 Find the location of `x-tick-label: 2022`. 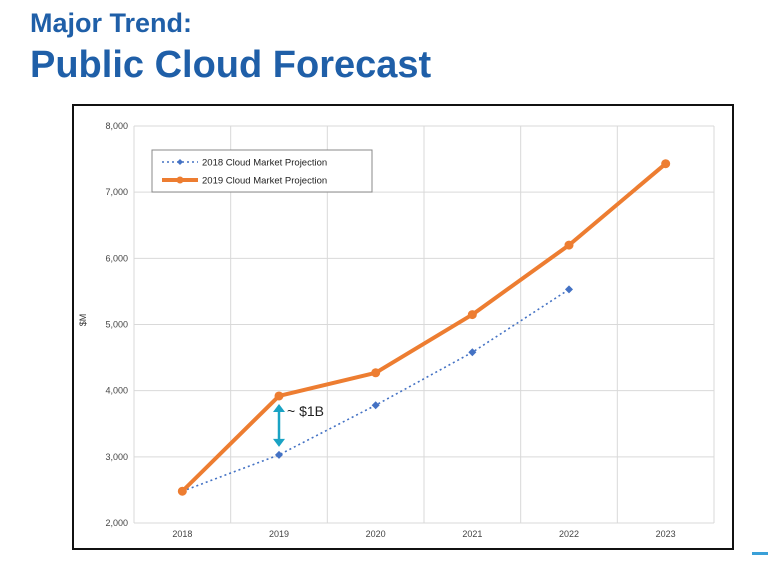

x-tick-label: 2022 is located at coordinates (569, 534).